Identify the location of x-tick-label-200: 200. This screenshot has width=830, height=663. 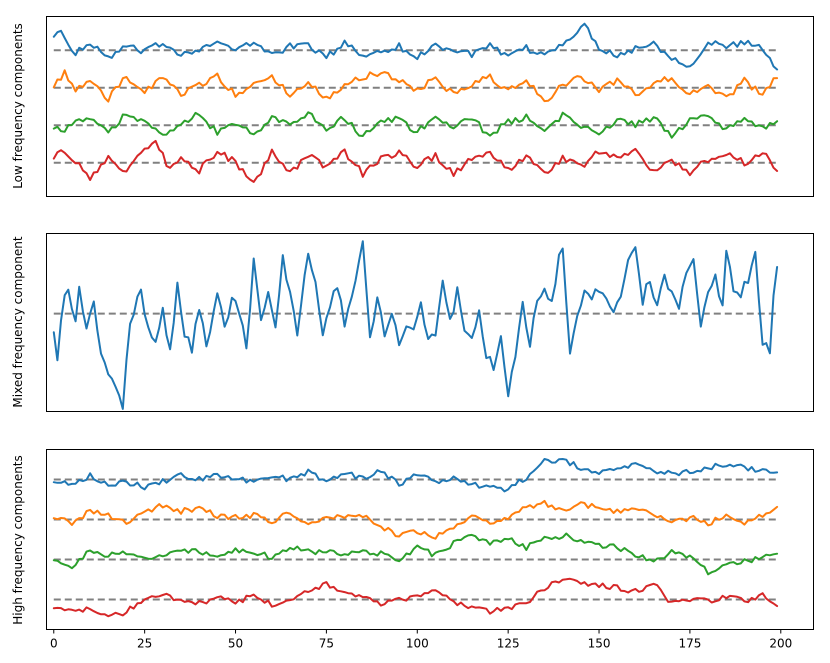
(780, 644).